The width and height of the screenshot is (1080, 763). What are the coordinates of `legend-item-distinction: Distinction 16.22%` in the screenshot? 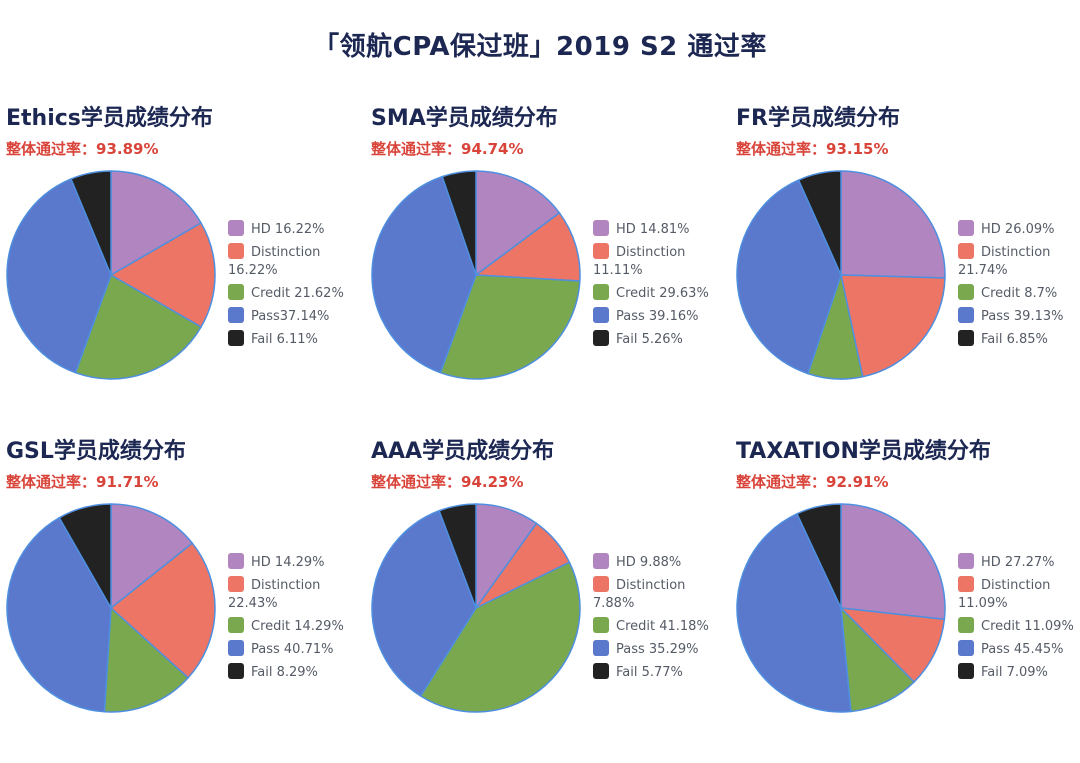 It's located at (293, 261).